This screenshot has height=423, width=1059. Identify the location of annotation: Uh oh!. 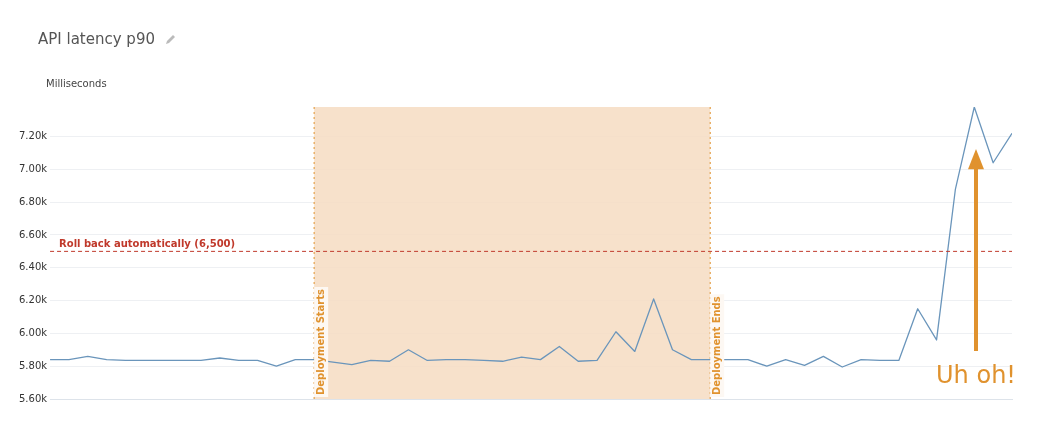
(976, 375).